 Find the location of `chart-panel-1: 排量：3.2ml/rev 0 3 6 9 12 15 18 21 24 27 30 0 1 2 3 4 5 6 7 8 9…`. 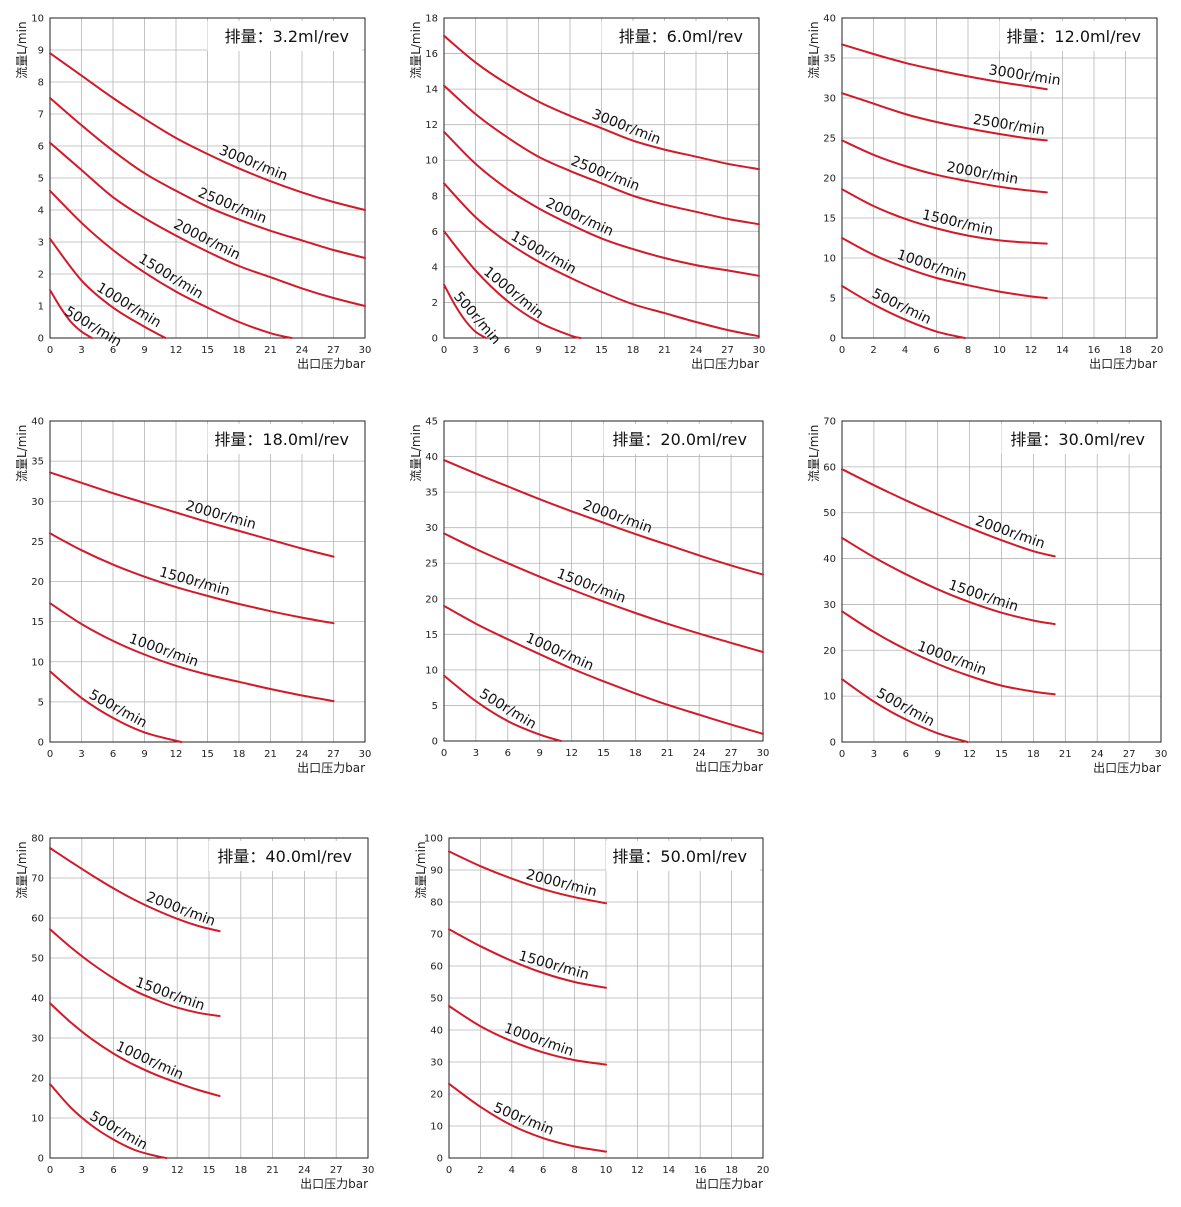

chart-panel-1: 排量：3.2ml/rev 0 3 6 9 12 15 18 21 24 27 30 0 1 2 3 4 5 6 7 8 9… is located at coordinates (193, 193).